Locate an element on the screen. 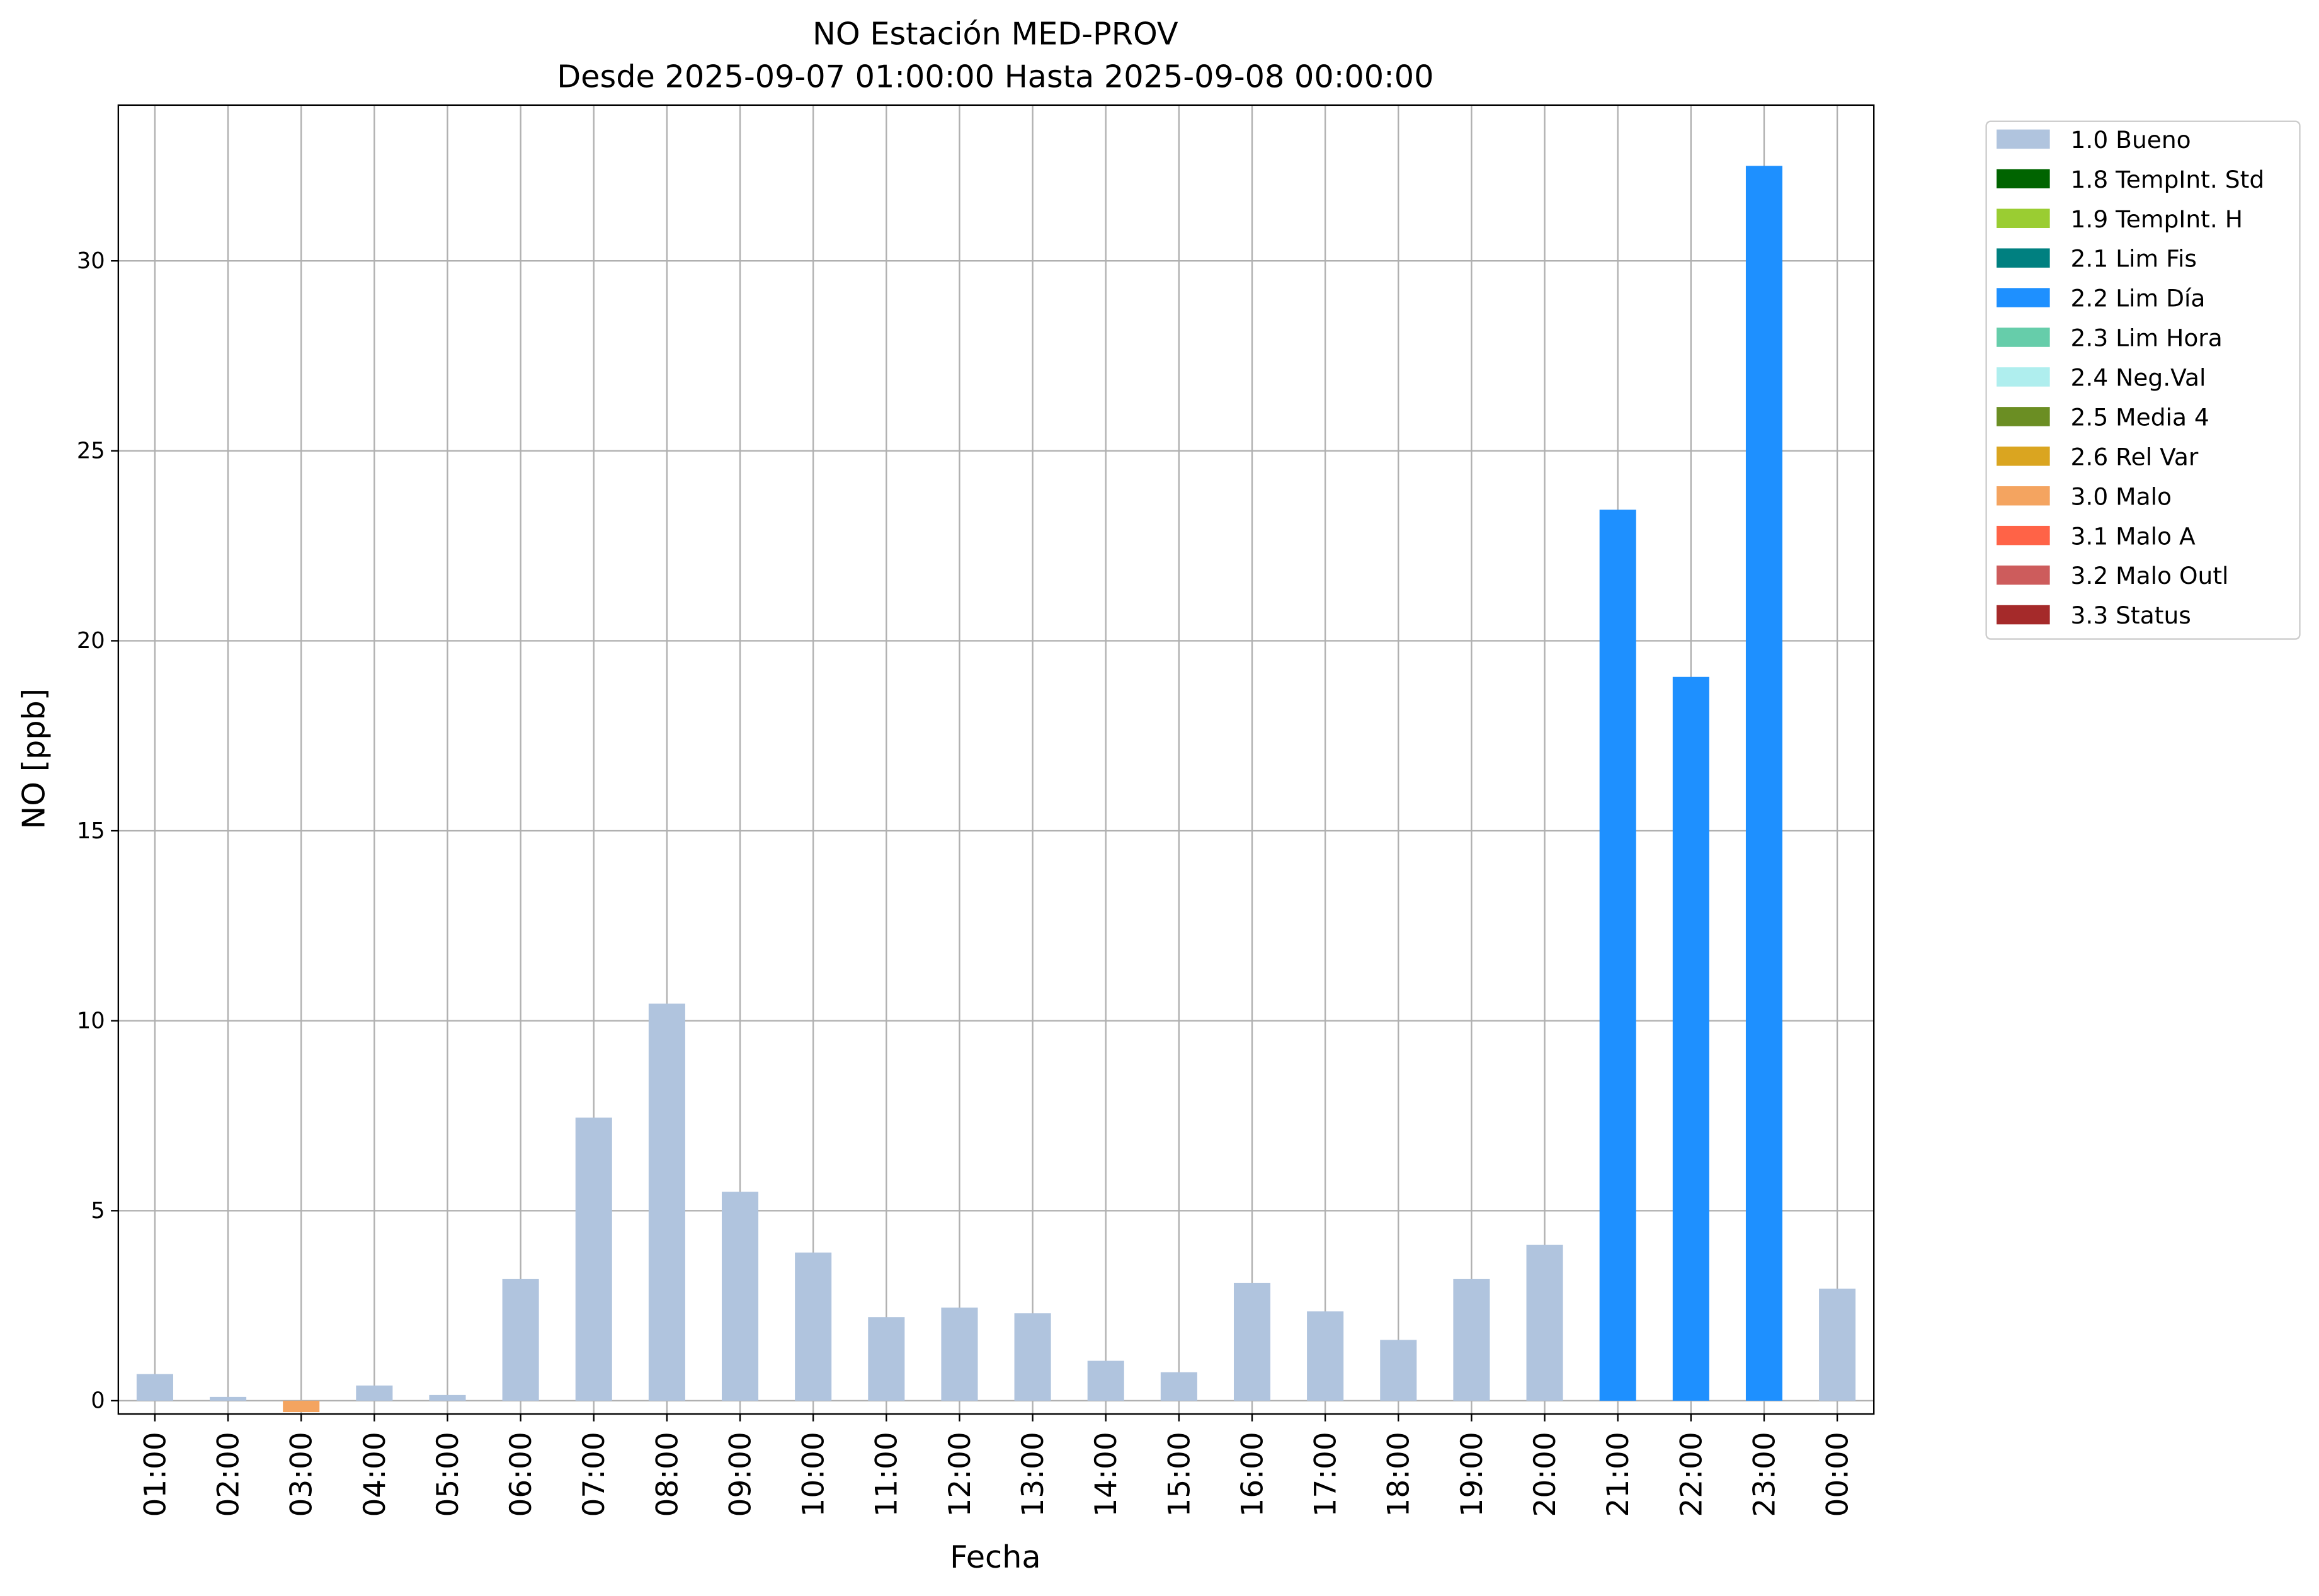 This screenshot has width=2319, height=1596. y-tick-label: 10 is located at coordinates (91, 1021).